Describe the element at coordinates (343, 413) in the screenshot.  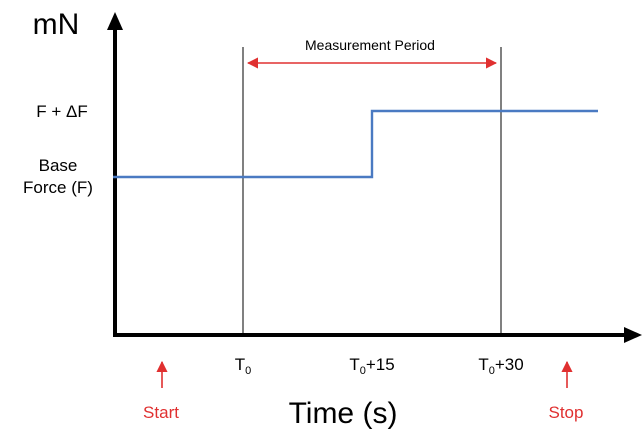
I see `x-axis-title: Time (s)` at that location.